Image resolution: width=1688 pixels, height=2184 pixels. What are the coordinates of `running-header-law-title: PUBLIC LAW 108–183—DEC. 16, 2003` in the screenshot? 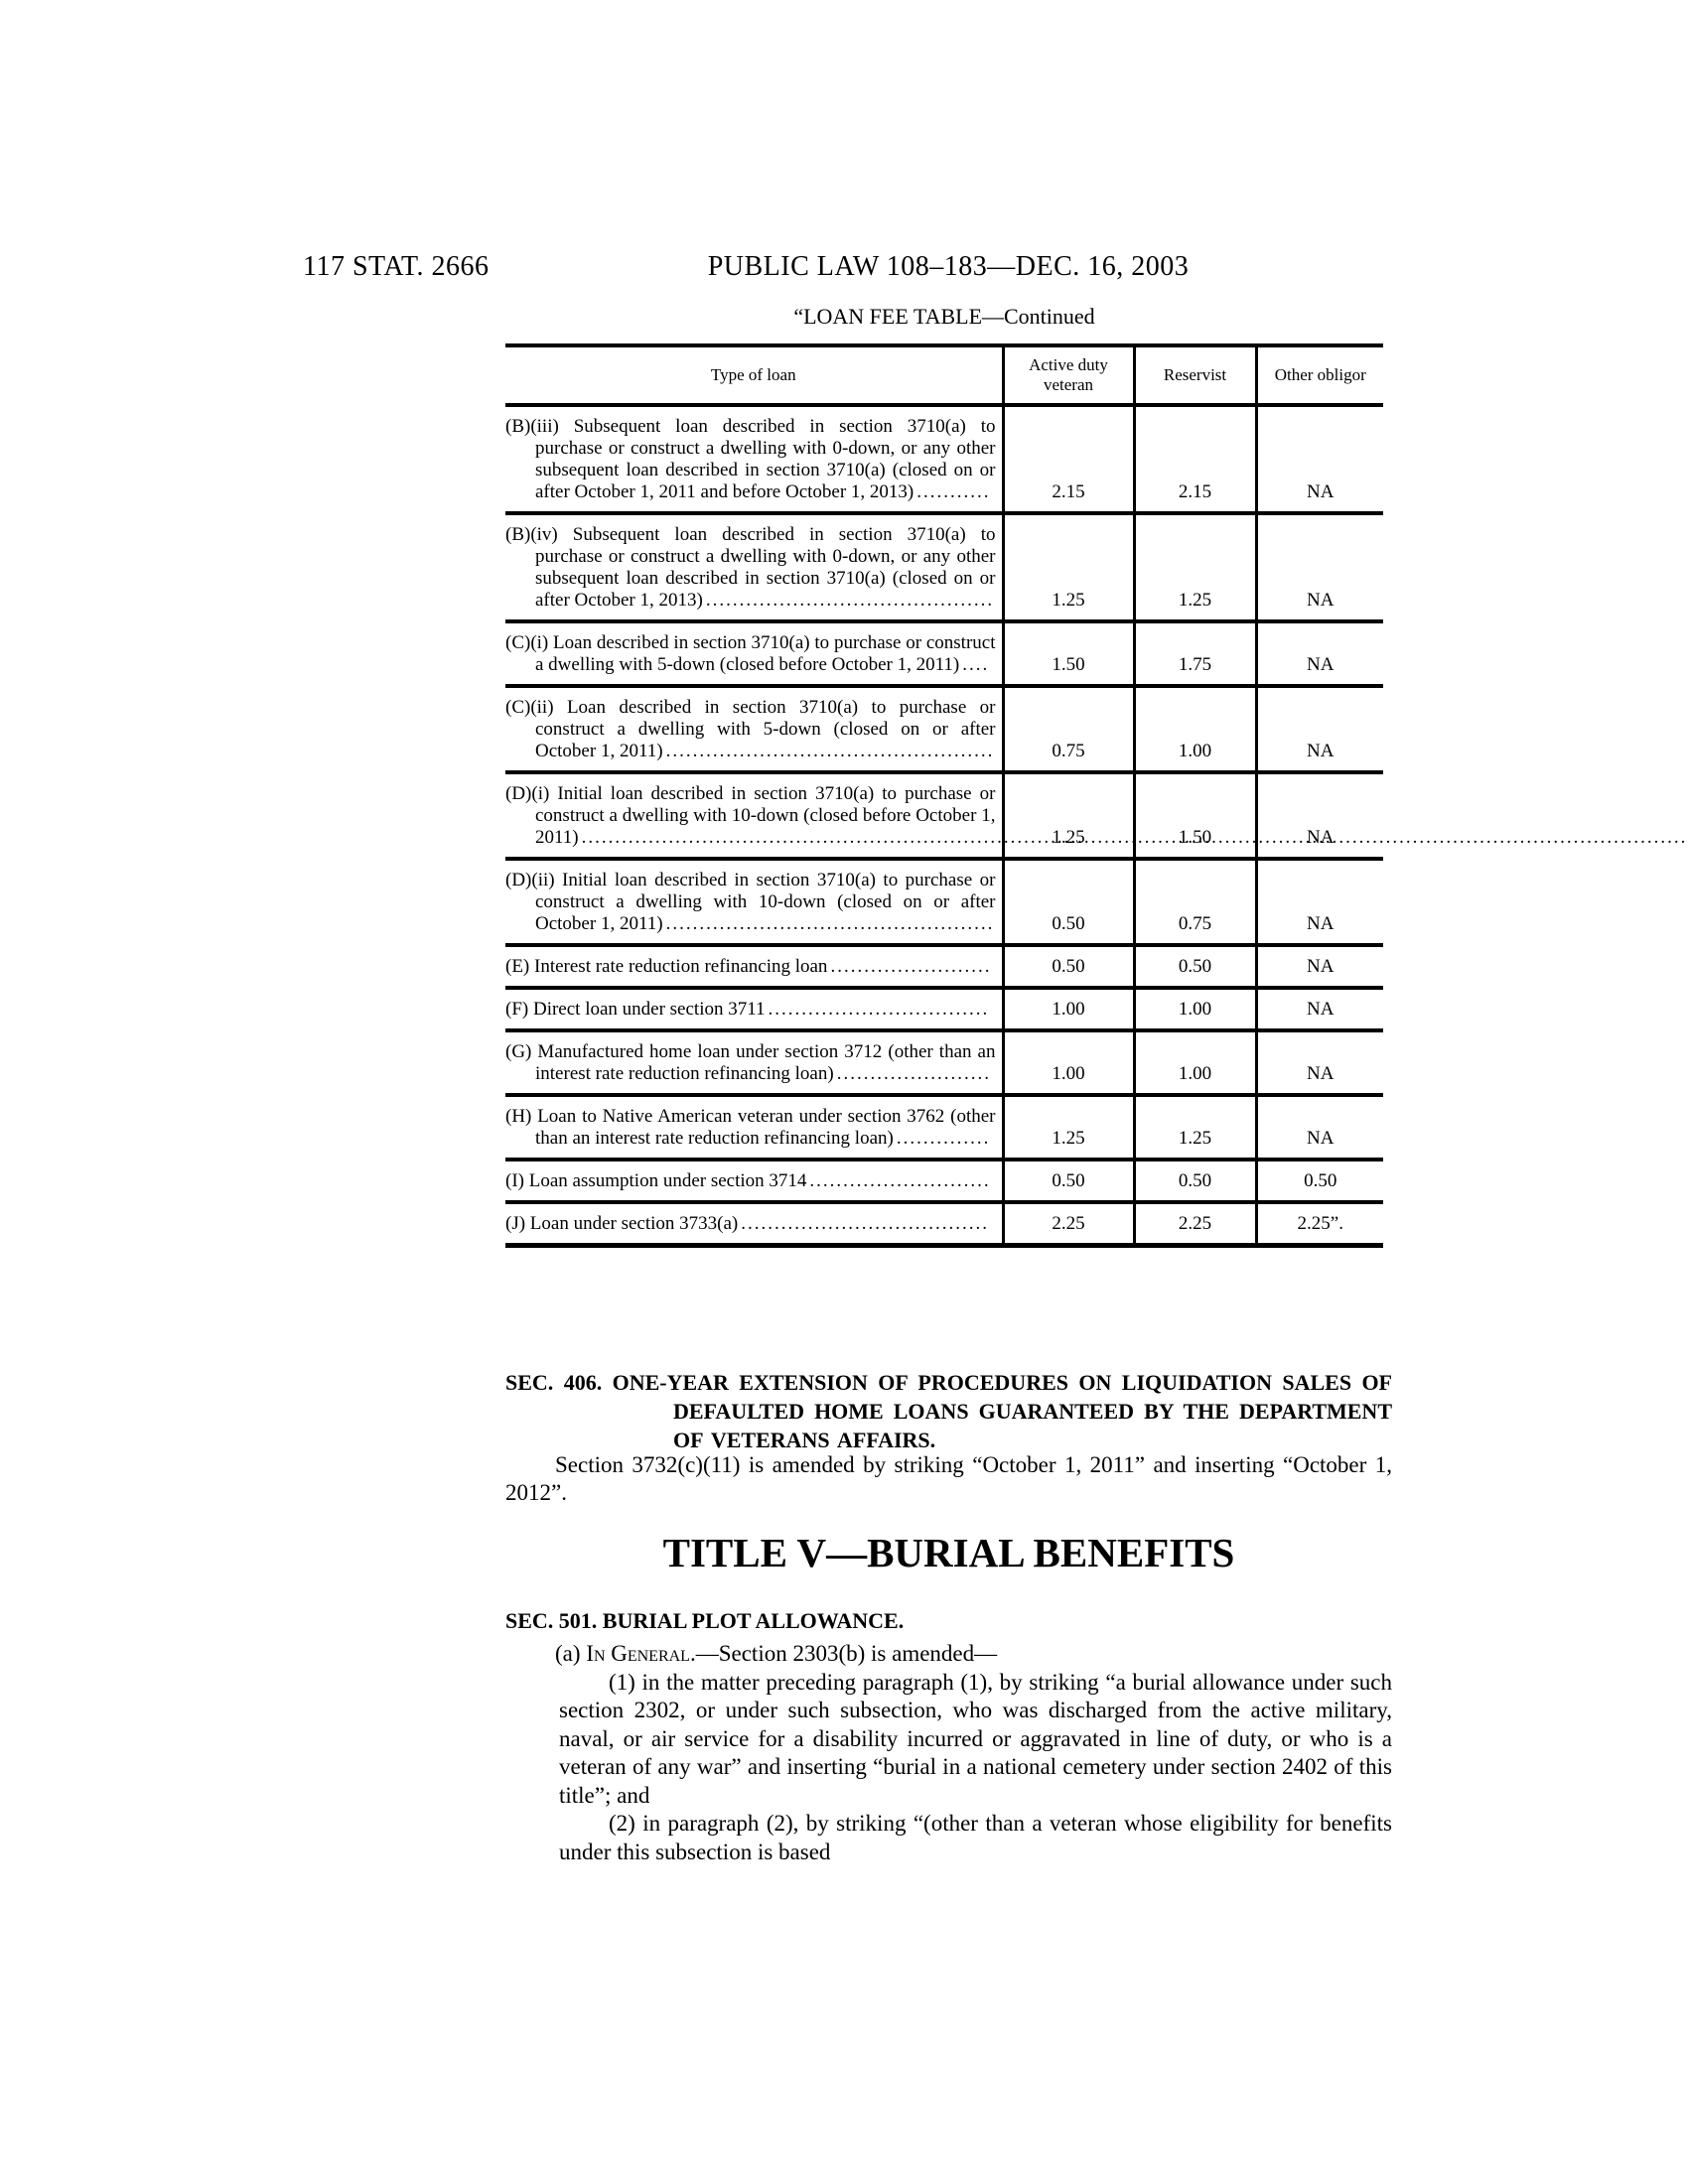 It's located at (948, 266).